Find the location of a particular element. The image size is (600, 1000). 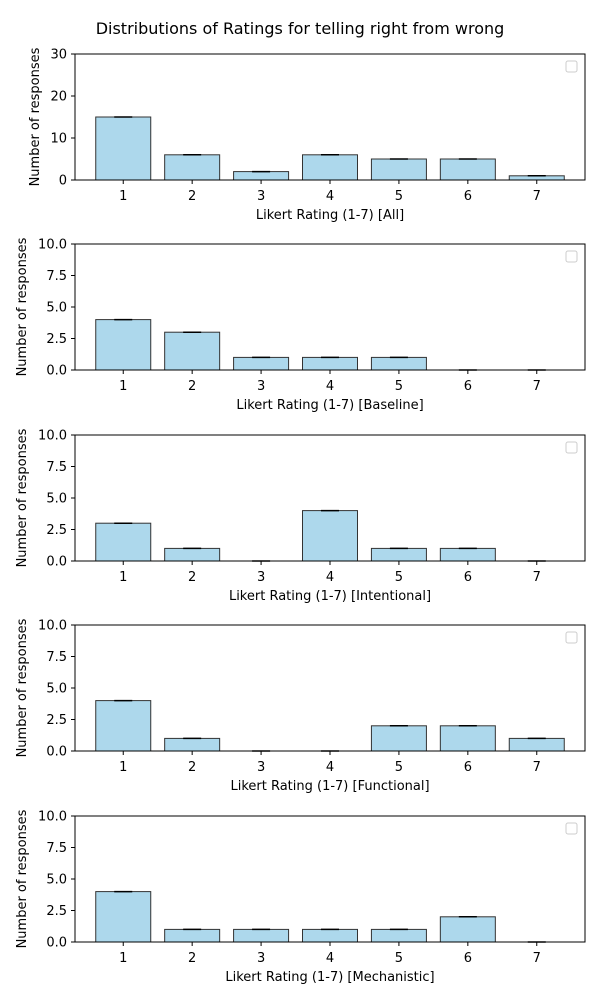

x-axis-label: Likert Rating (1-7) [All] is located at coordinates (330, 215).